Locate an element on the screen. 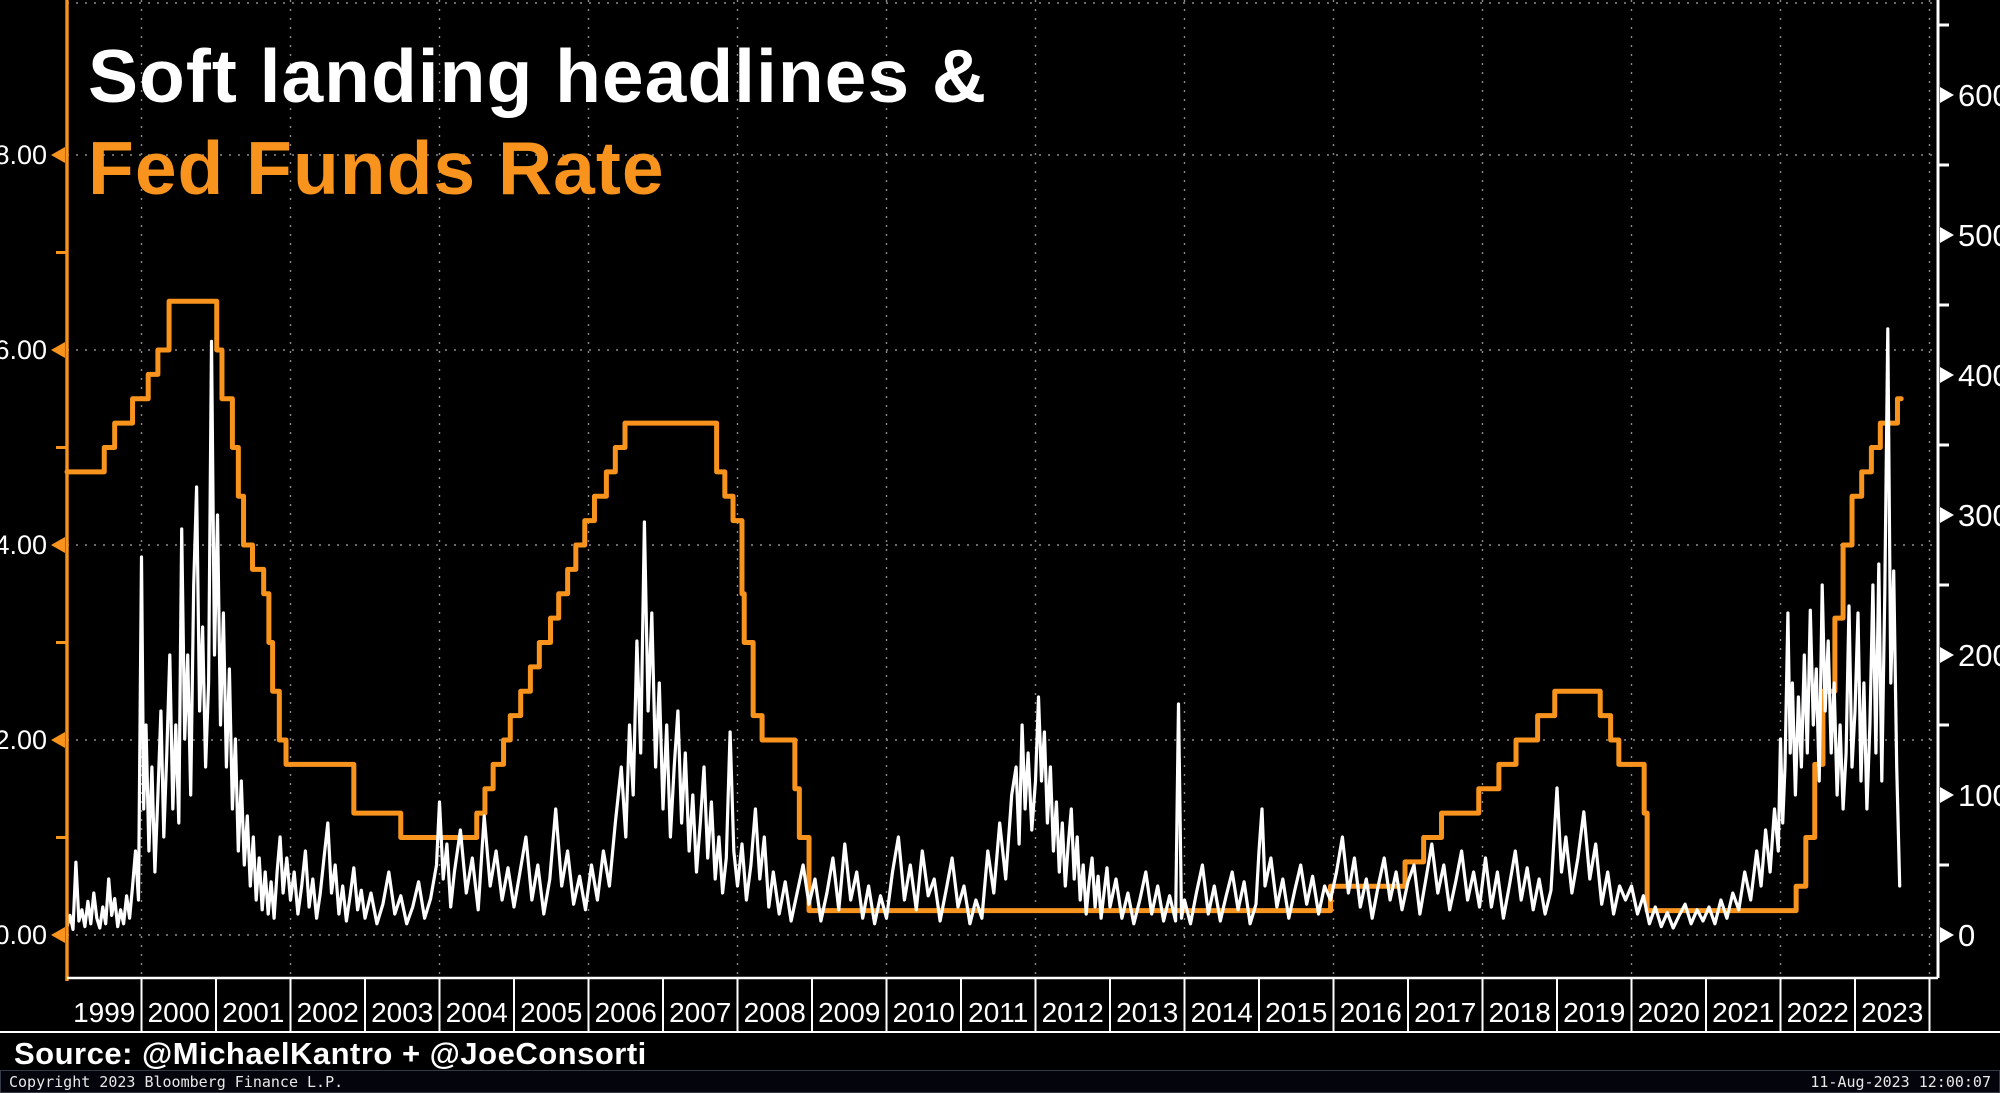 This screenshot has height=1093, width=2000. right-axis-tick-label: 300 is located at coordinates (1979, 515).